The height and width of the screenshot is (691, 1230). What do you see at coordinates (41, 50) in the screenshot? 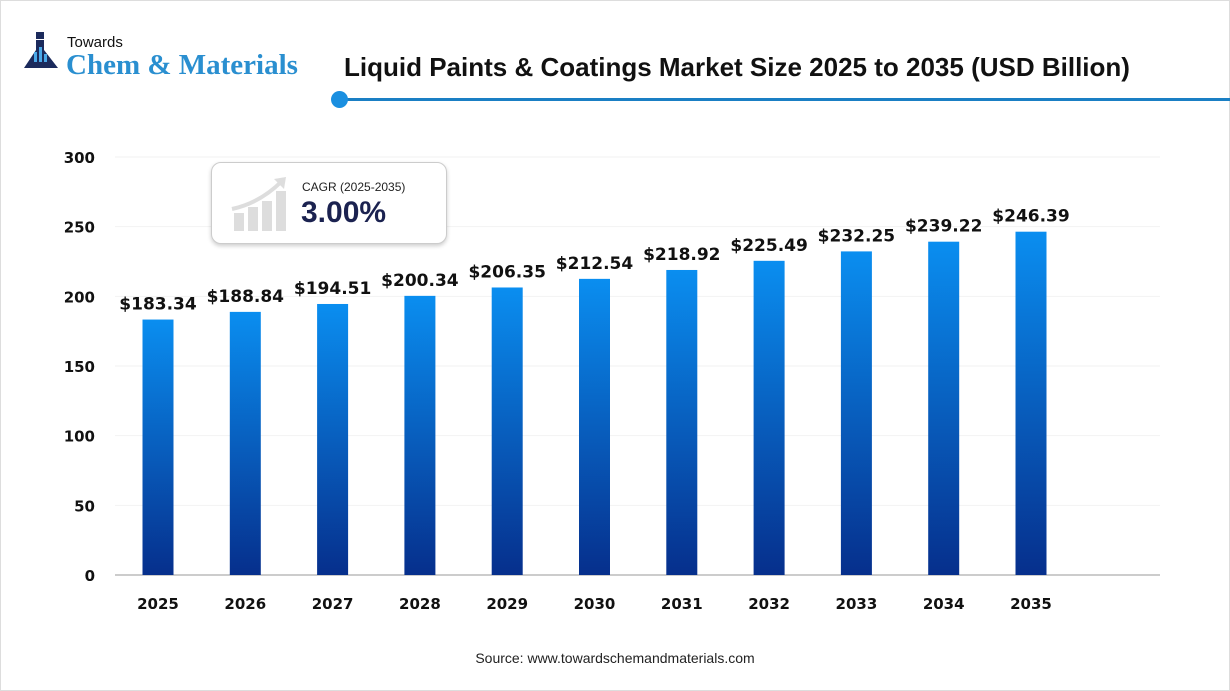
I see `flask-icon` at bounding box center [41, 50].